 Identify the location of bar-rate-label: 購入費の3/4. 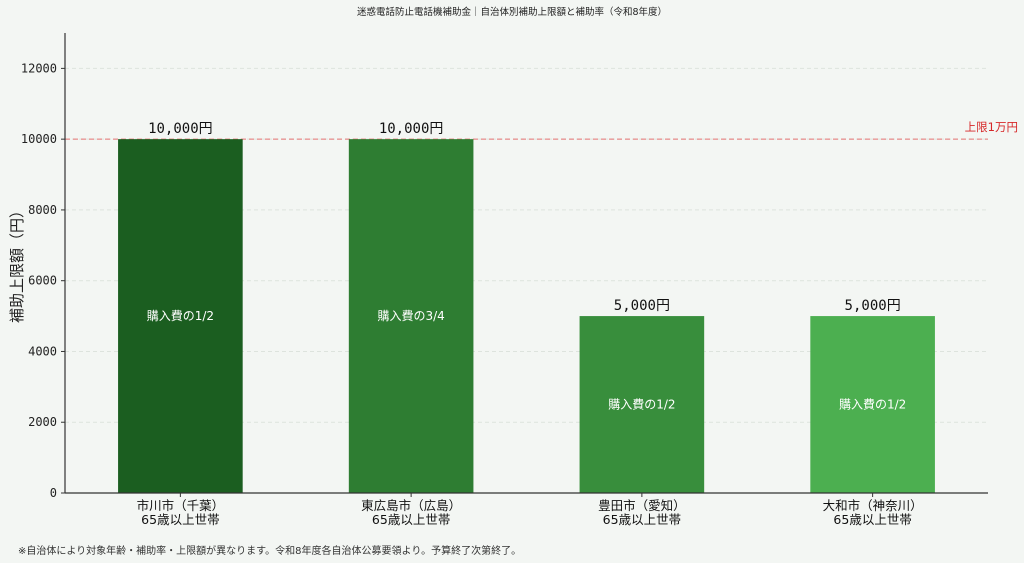
(410, 315).